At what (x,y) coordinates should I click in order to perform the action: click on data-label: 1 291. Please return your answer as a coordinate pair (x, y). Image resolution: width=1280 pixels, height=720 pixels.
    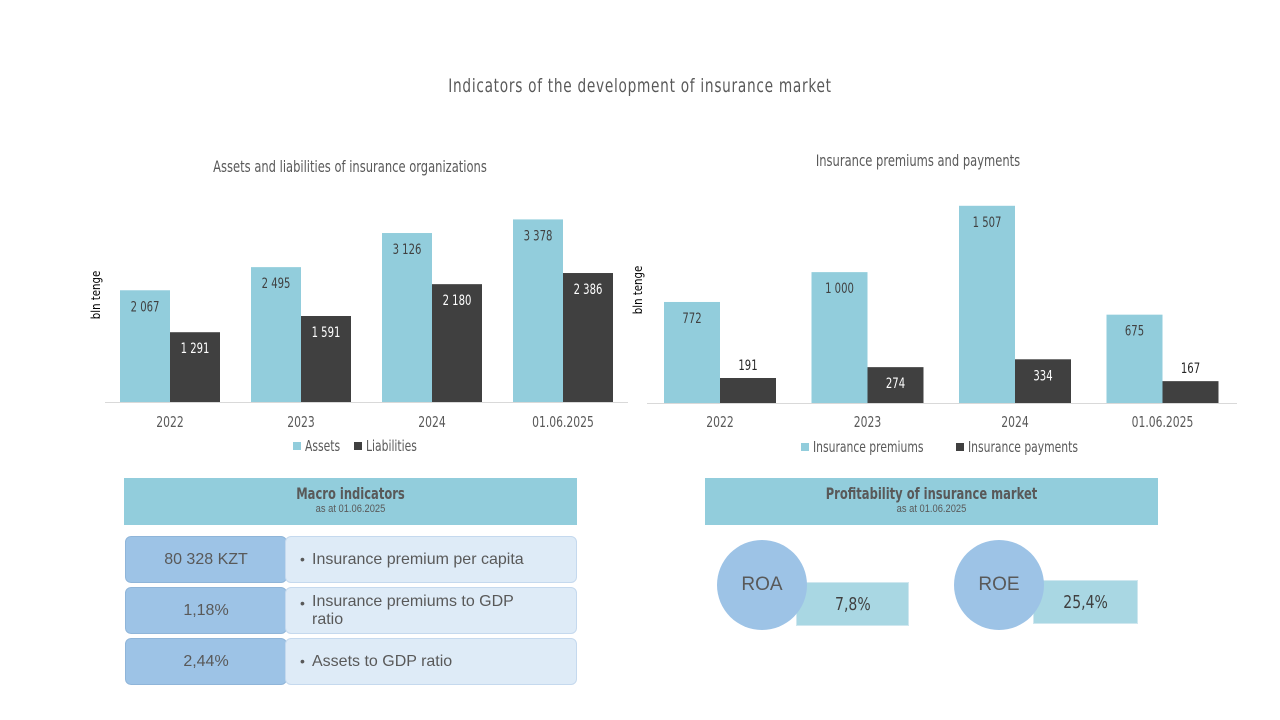
    Looking at the image, I should click on (195, 349).